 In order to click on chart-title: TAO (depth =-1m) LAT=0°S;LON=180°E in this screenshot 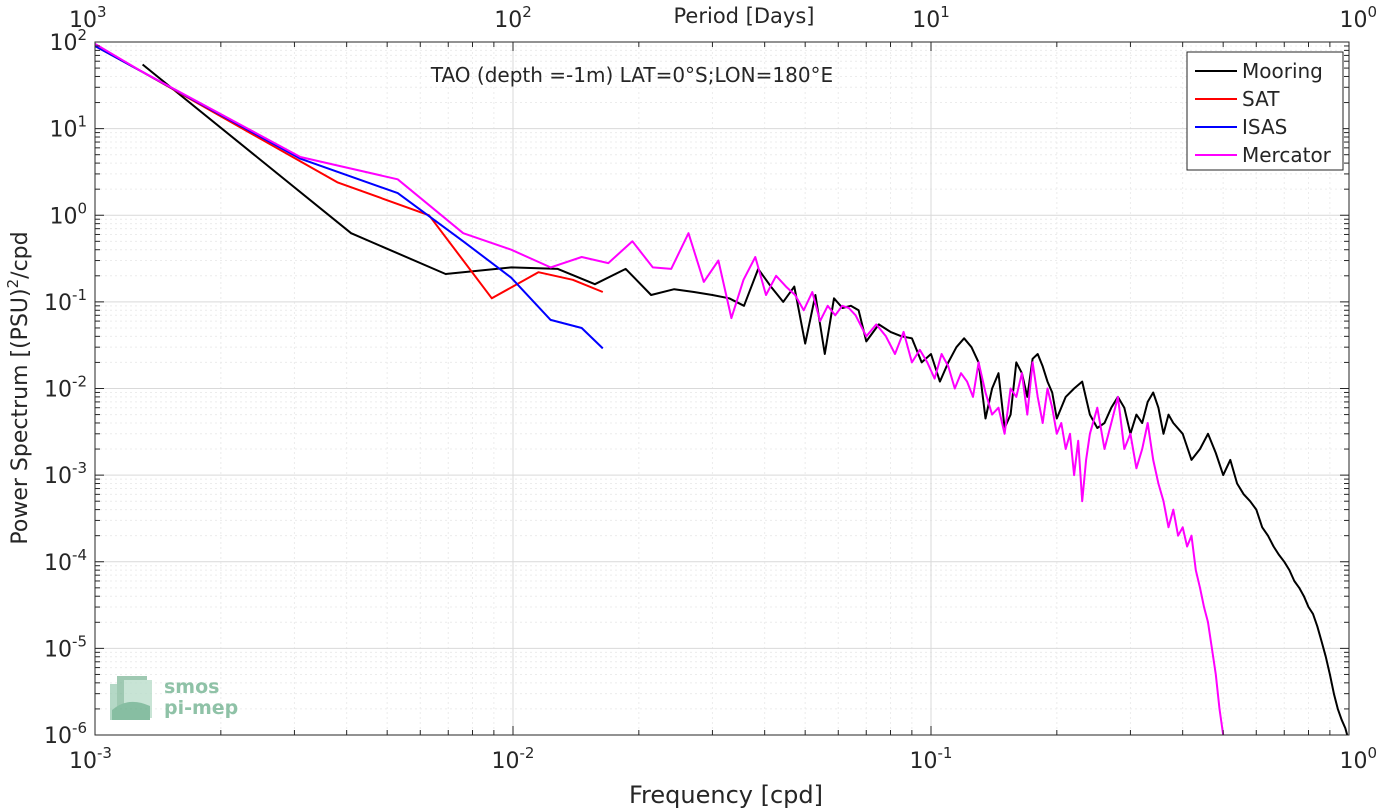, I will do `click(631, 75)`.